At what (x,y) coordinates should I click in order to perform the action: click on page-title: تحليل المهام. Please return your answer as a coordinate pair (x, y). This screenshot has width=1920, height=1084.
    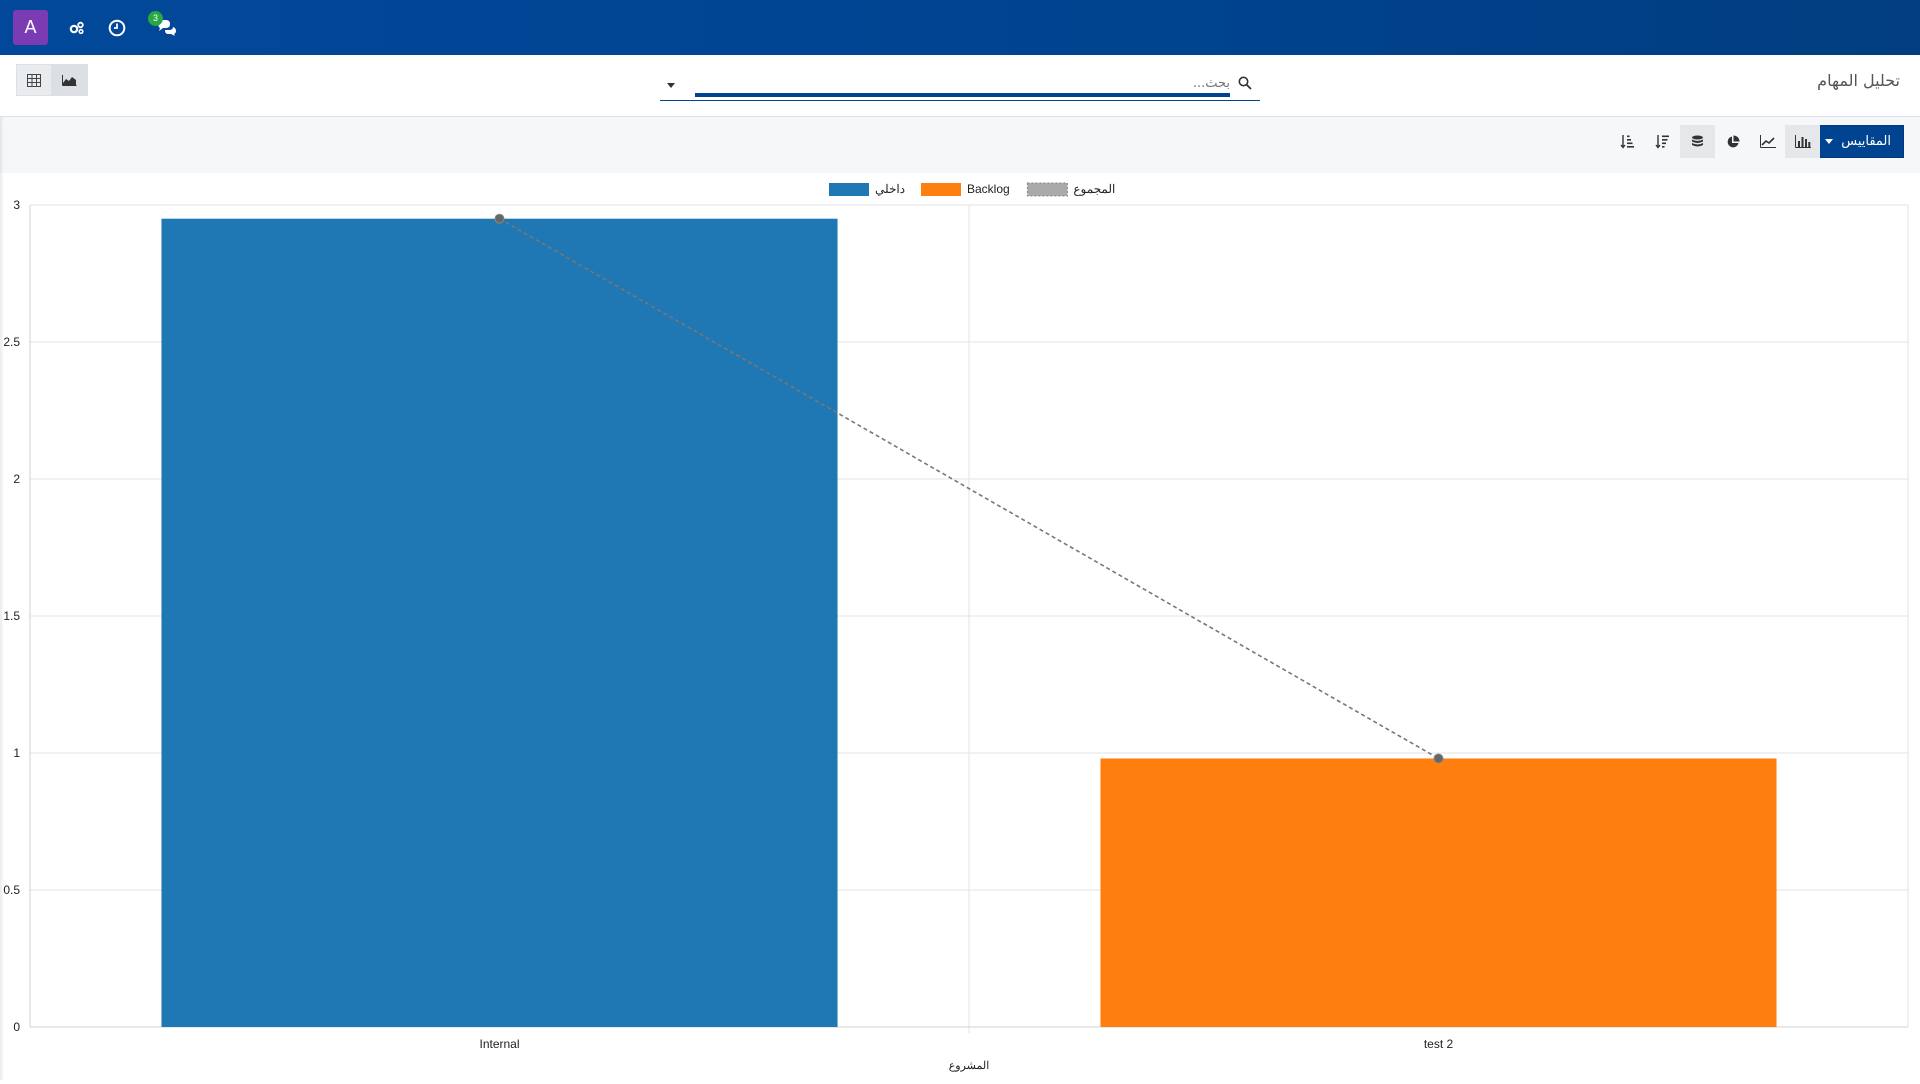
    Looking at the image, I should click on (1858, 80).